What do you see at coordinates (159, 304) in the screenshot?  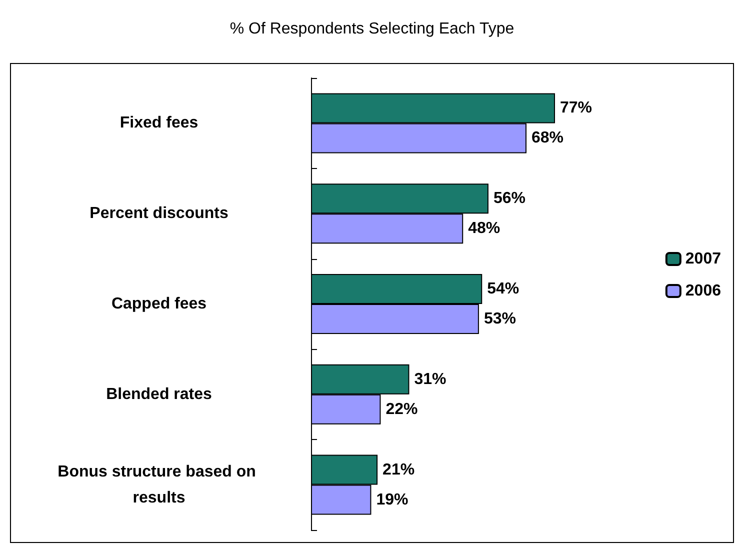 I see `y-tick-label: Capped fees` at bounding box center [159, 304].